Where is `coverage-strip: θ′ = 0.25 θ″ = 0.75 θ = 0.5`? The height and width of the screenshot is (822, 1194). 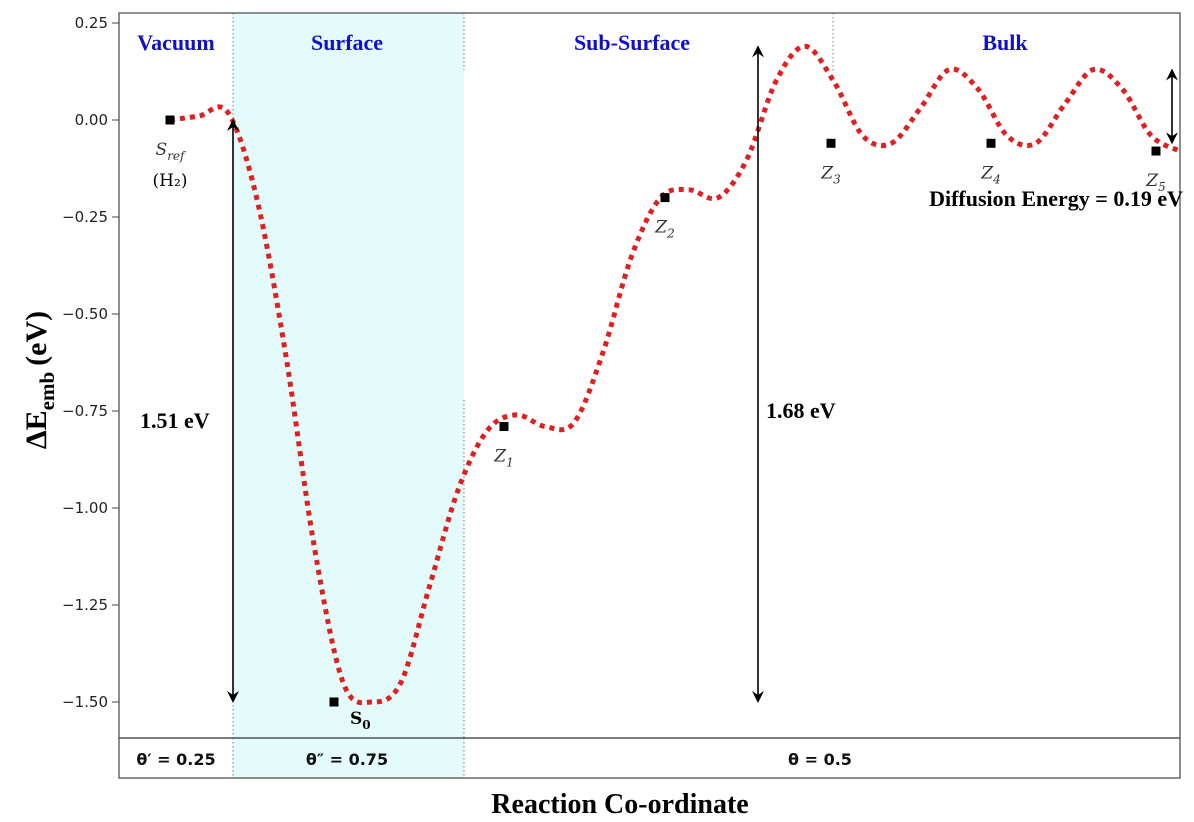
coverage-strip: θ′ = 0.25 θ″ = 0.75 θ = 0.5 is located at coordinates (649, 758).